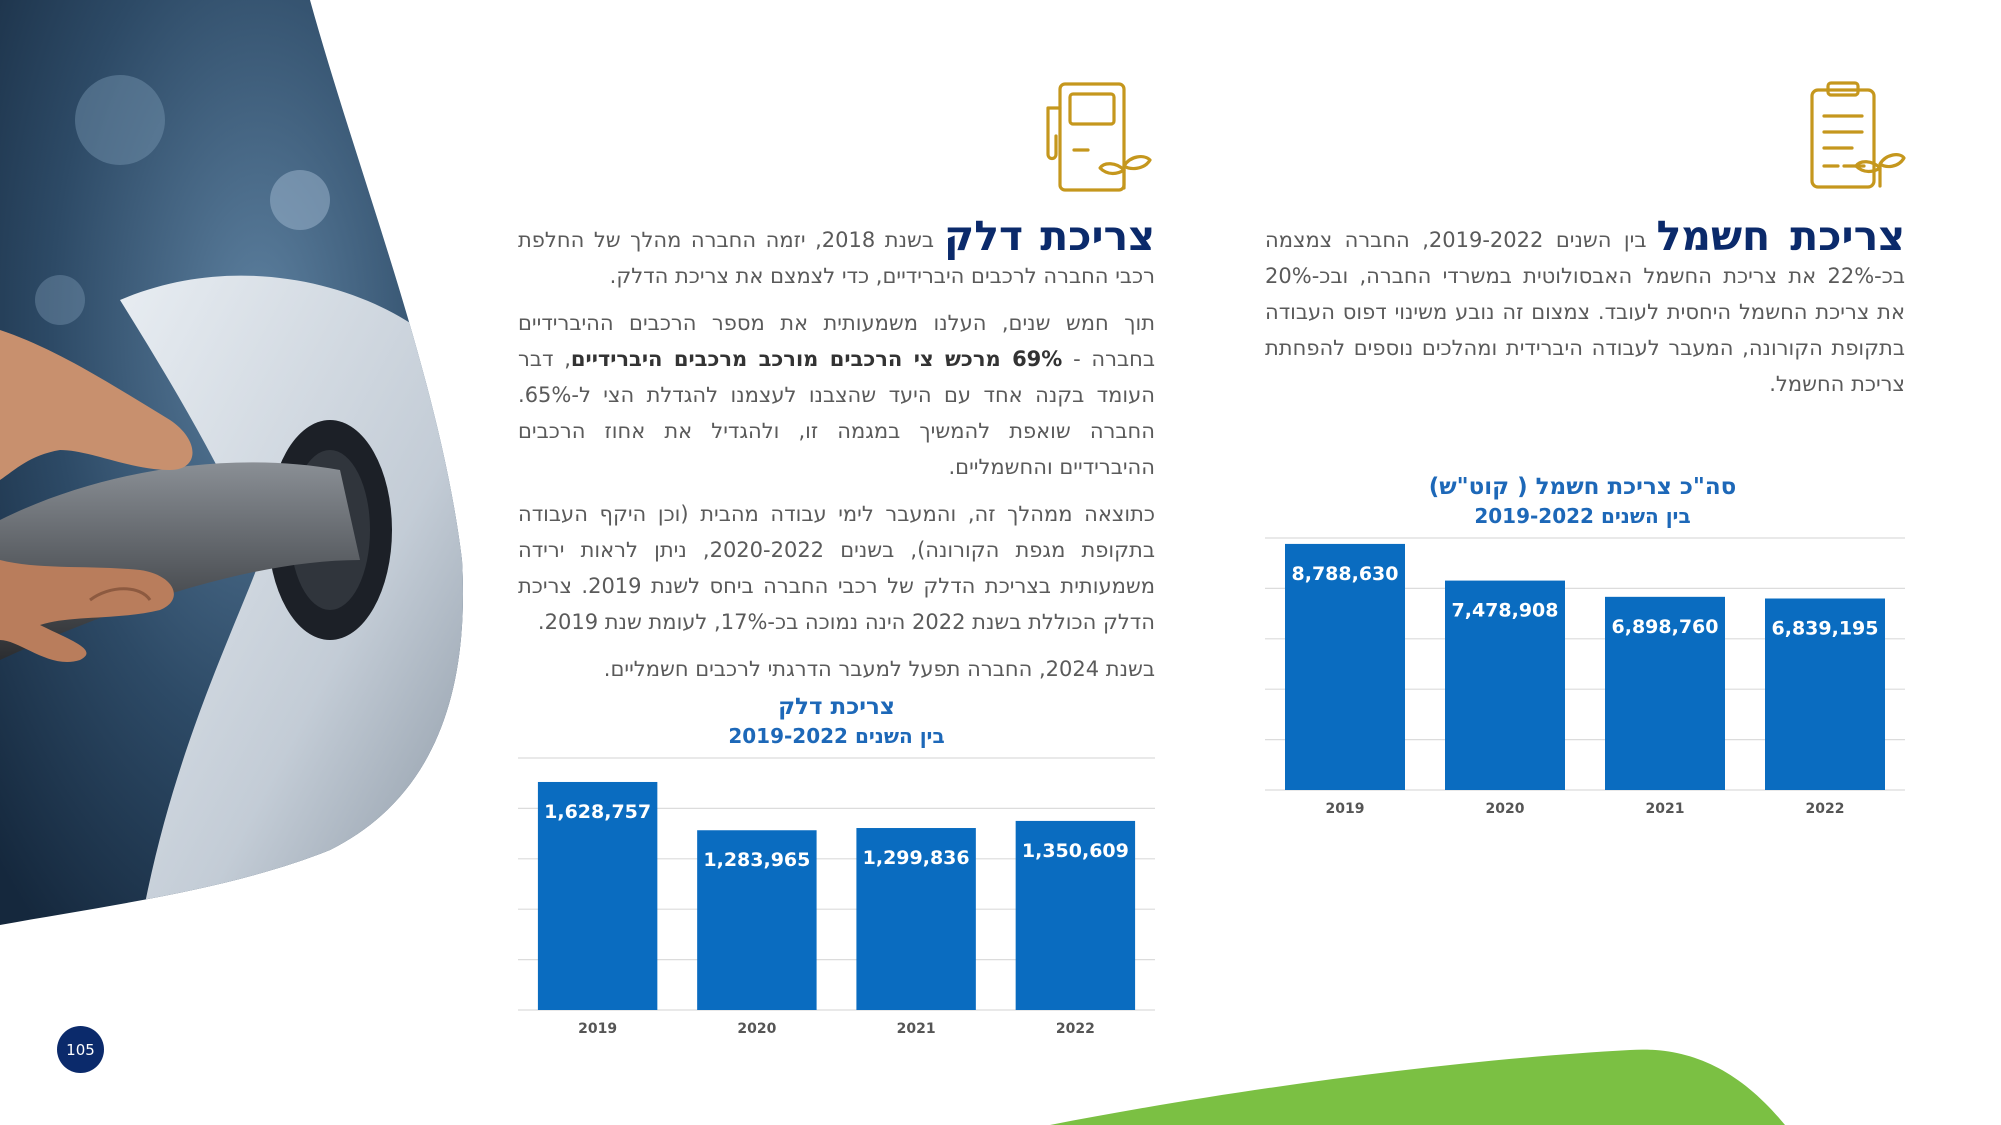 This screenshot has width=2001, height=1125. Describe the element at coordinates (1858, 135) in the screenshot. I see `clipboard-leaf-icon` at that location.